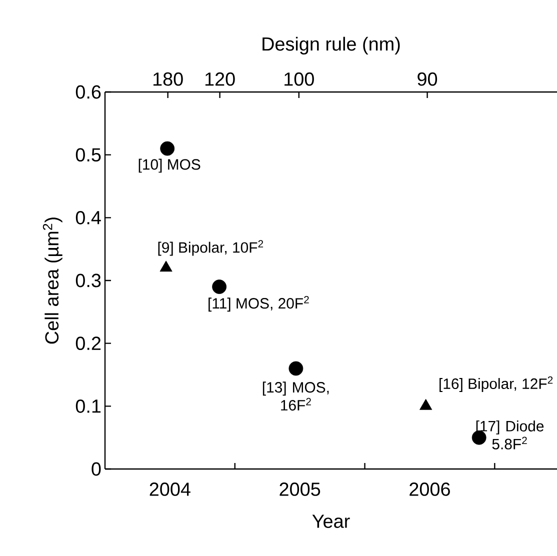 This screenshot has height=556, width=557. I want to click on annotation: [10] MOS, so click(169, 165).